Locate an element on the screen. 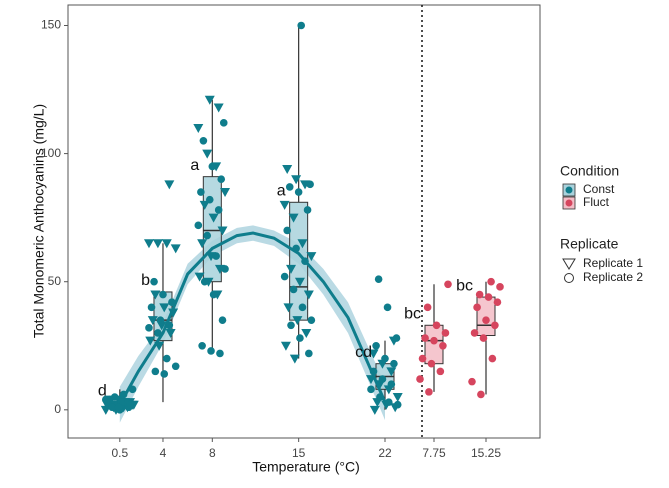 Image resolution: width=669 pixels, height=488 pixels. legend-title: Replicate is located at coordinates (589, 244).